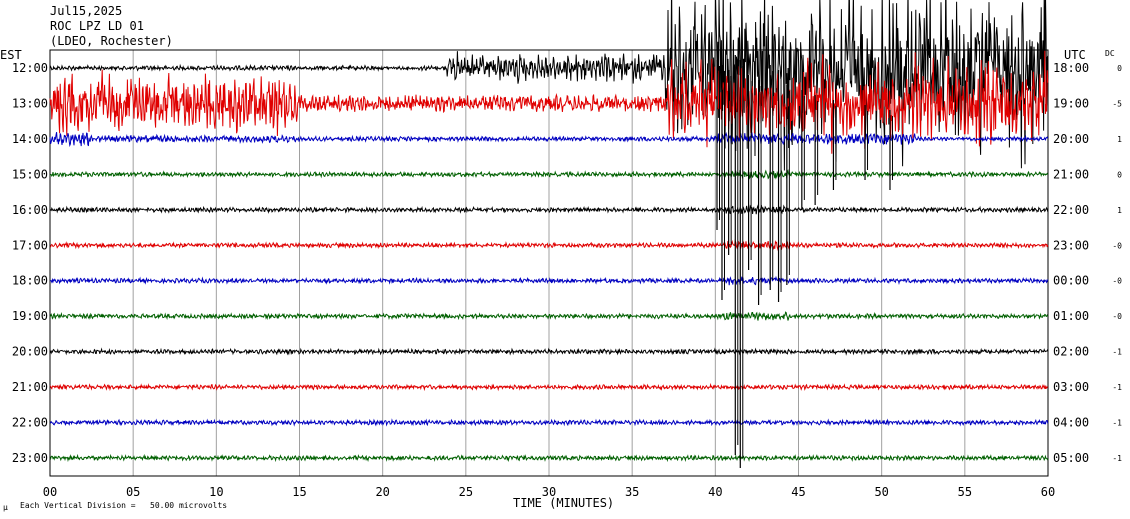 Image resolution: width=1130 pixels, height=519 pixels. I want to click on est-time-label: 13:00, so click(30, 103).